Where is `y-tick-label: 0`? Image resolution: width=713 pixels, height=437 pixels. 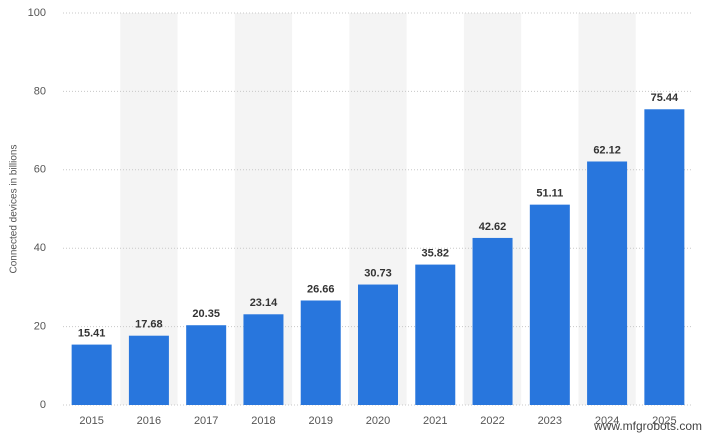 y-tick-label: 0 is located at coordinates (43, 405).